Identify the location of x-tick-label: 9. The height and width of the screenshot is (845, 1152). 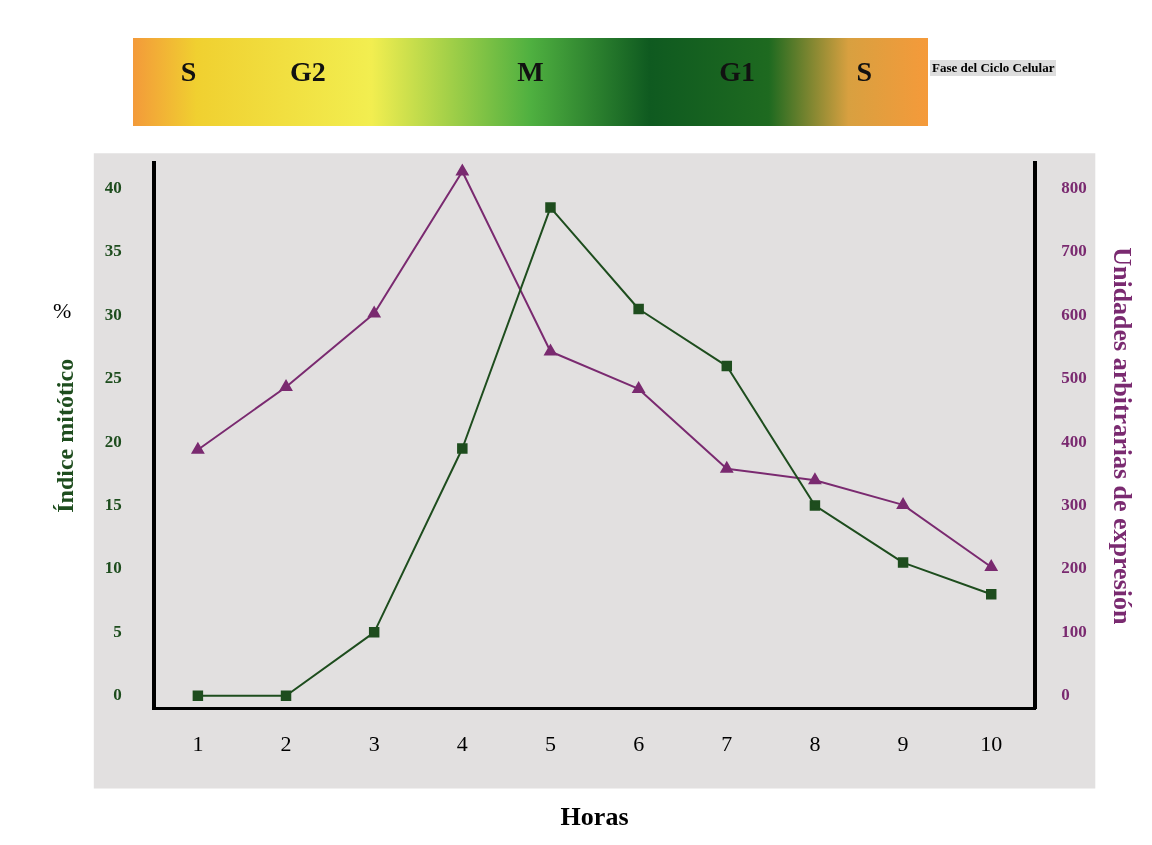
(903, 744).